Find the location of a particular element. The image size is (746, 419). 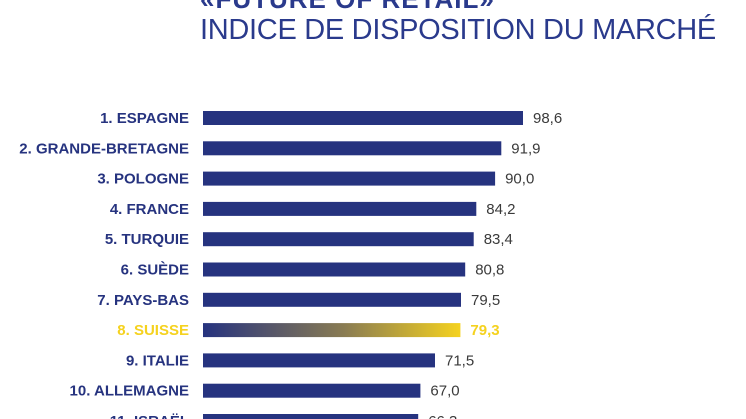

value-label: 80,8 is located at coordinates (489, 270).